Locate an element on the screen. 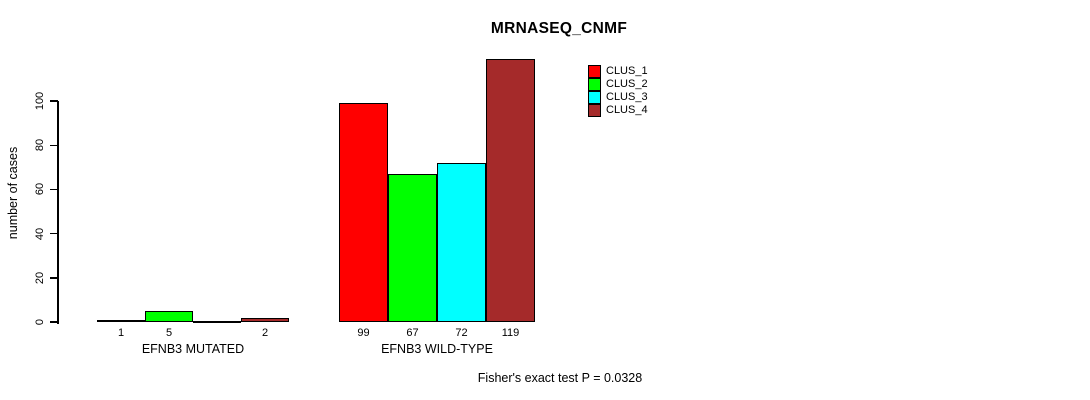 This screenshot has height=400, width=1090. legend-label: CLUS_4 is located at coordinates (627, 110).